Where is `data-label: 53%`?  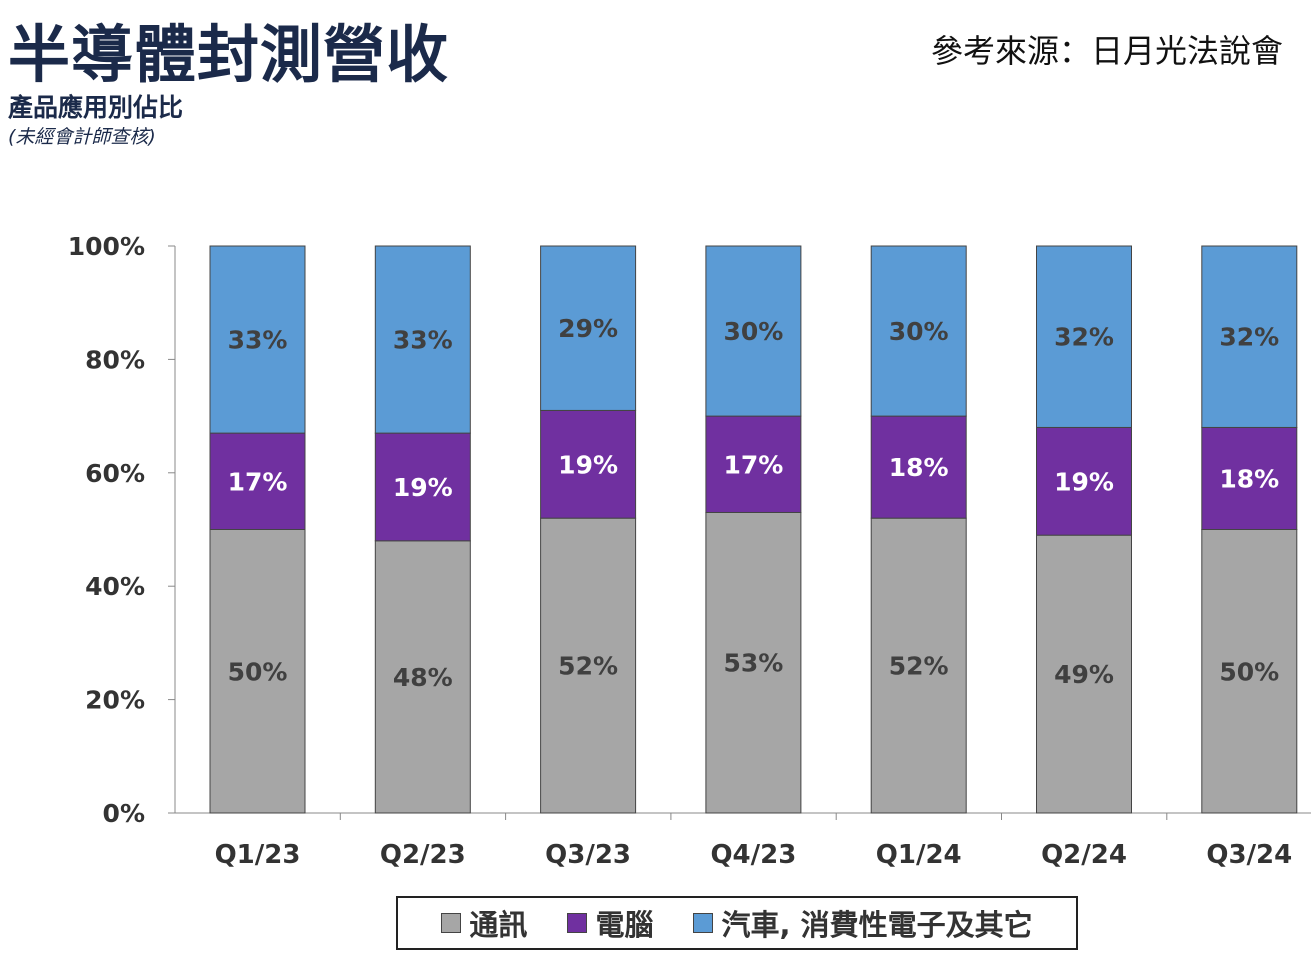 data-label: 53% is located at coordinates (753, 663).